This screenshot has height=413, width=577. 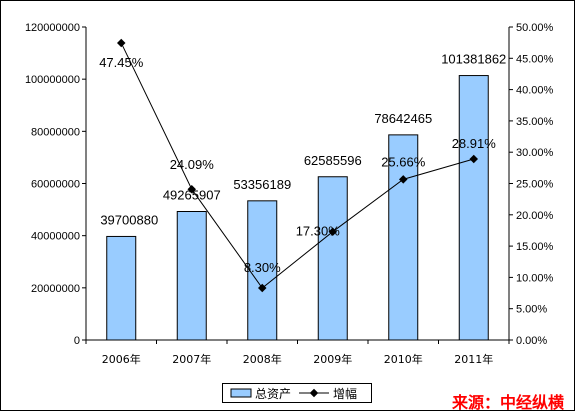 I want to click on y-right-tick-label: 5.00%, so click(x=531, y=310).